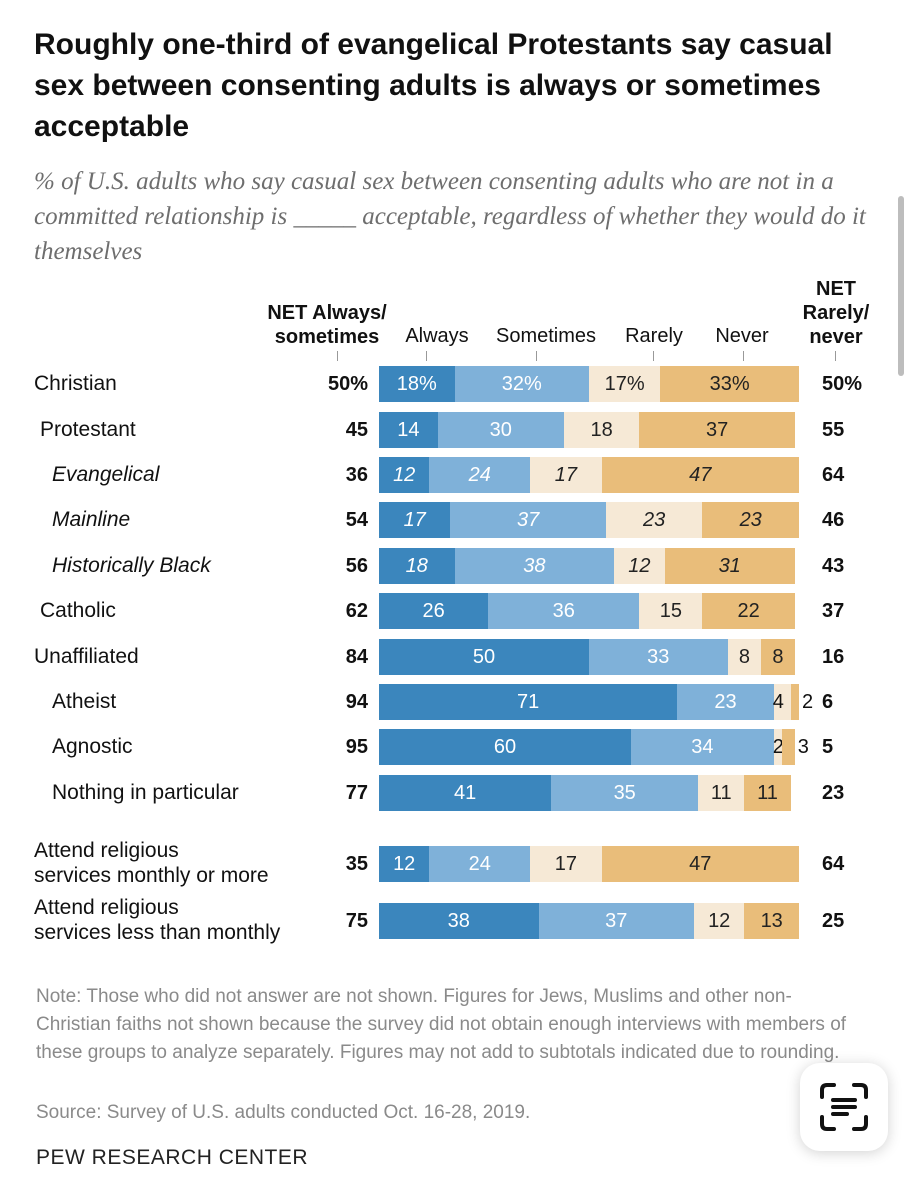 This screenshot has width=912, height=1200. What do you see at coordinates (327, 337) in the screenshot?
I see `header-net-left-line2: sometimes` at bounding box center [327, 337].